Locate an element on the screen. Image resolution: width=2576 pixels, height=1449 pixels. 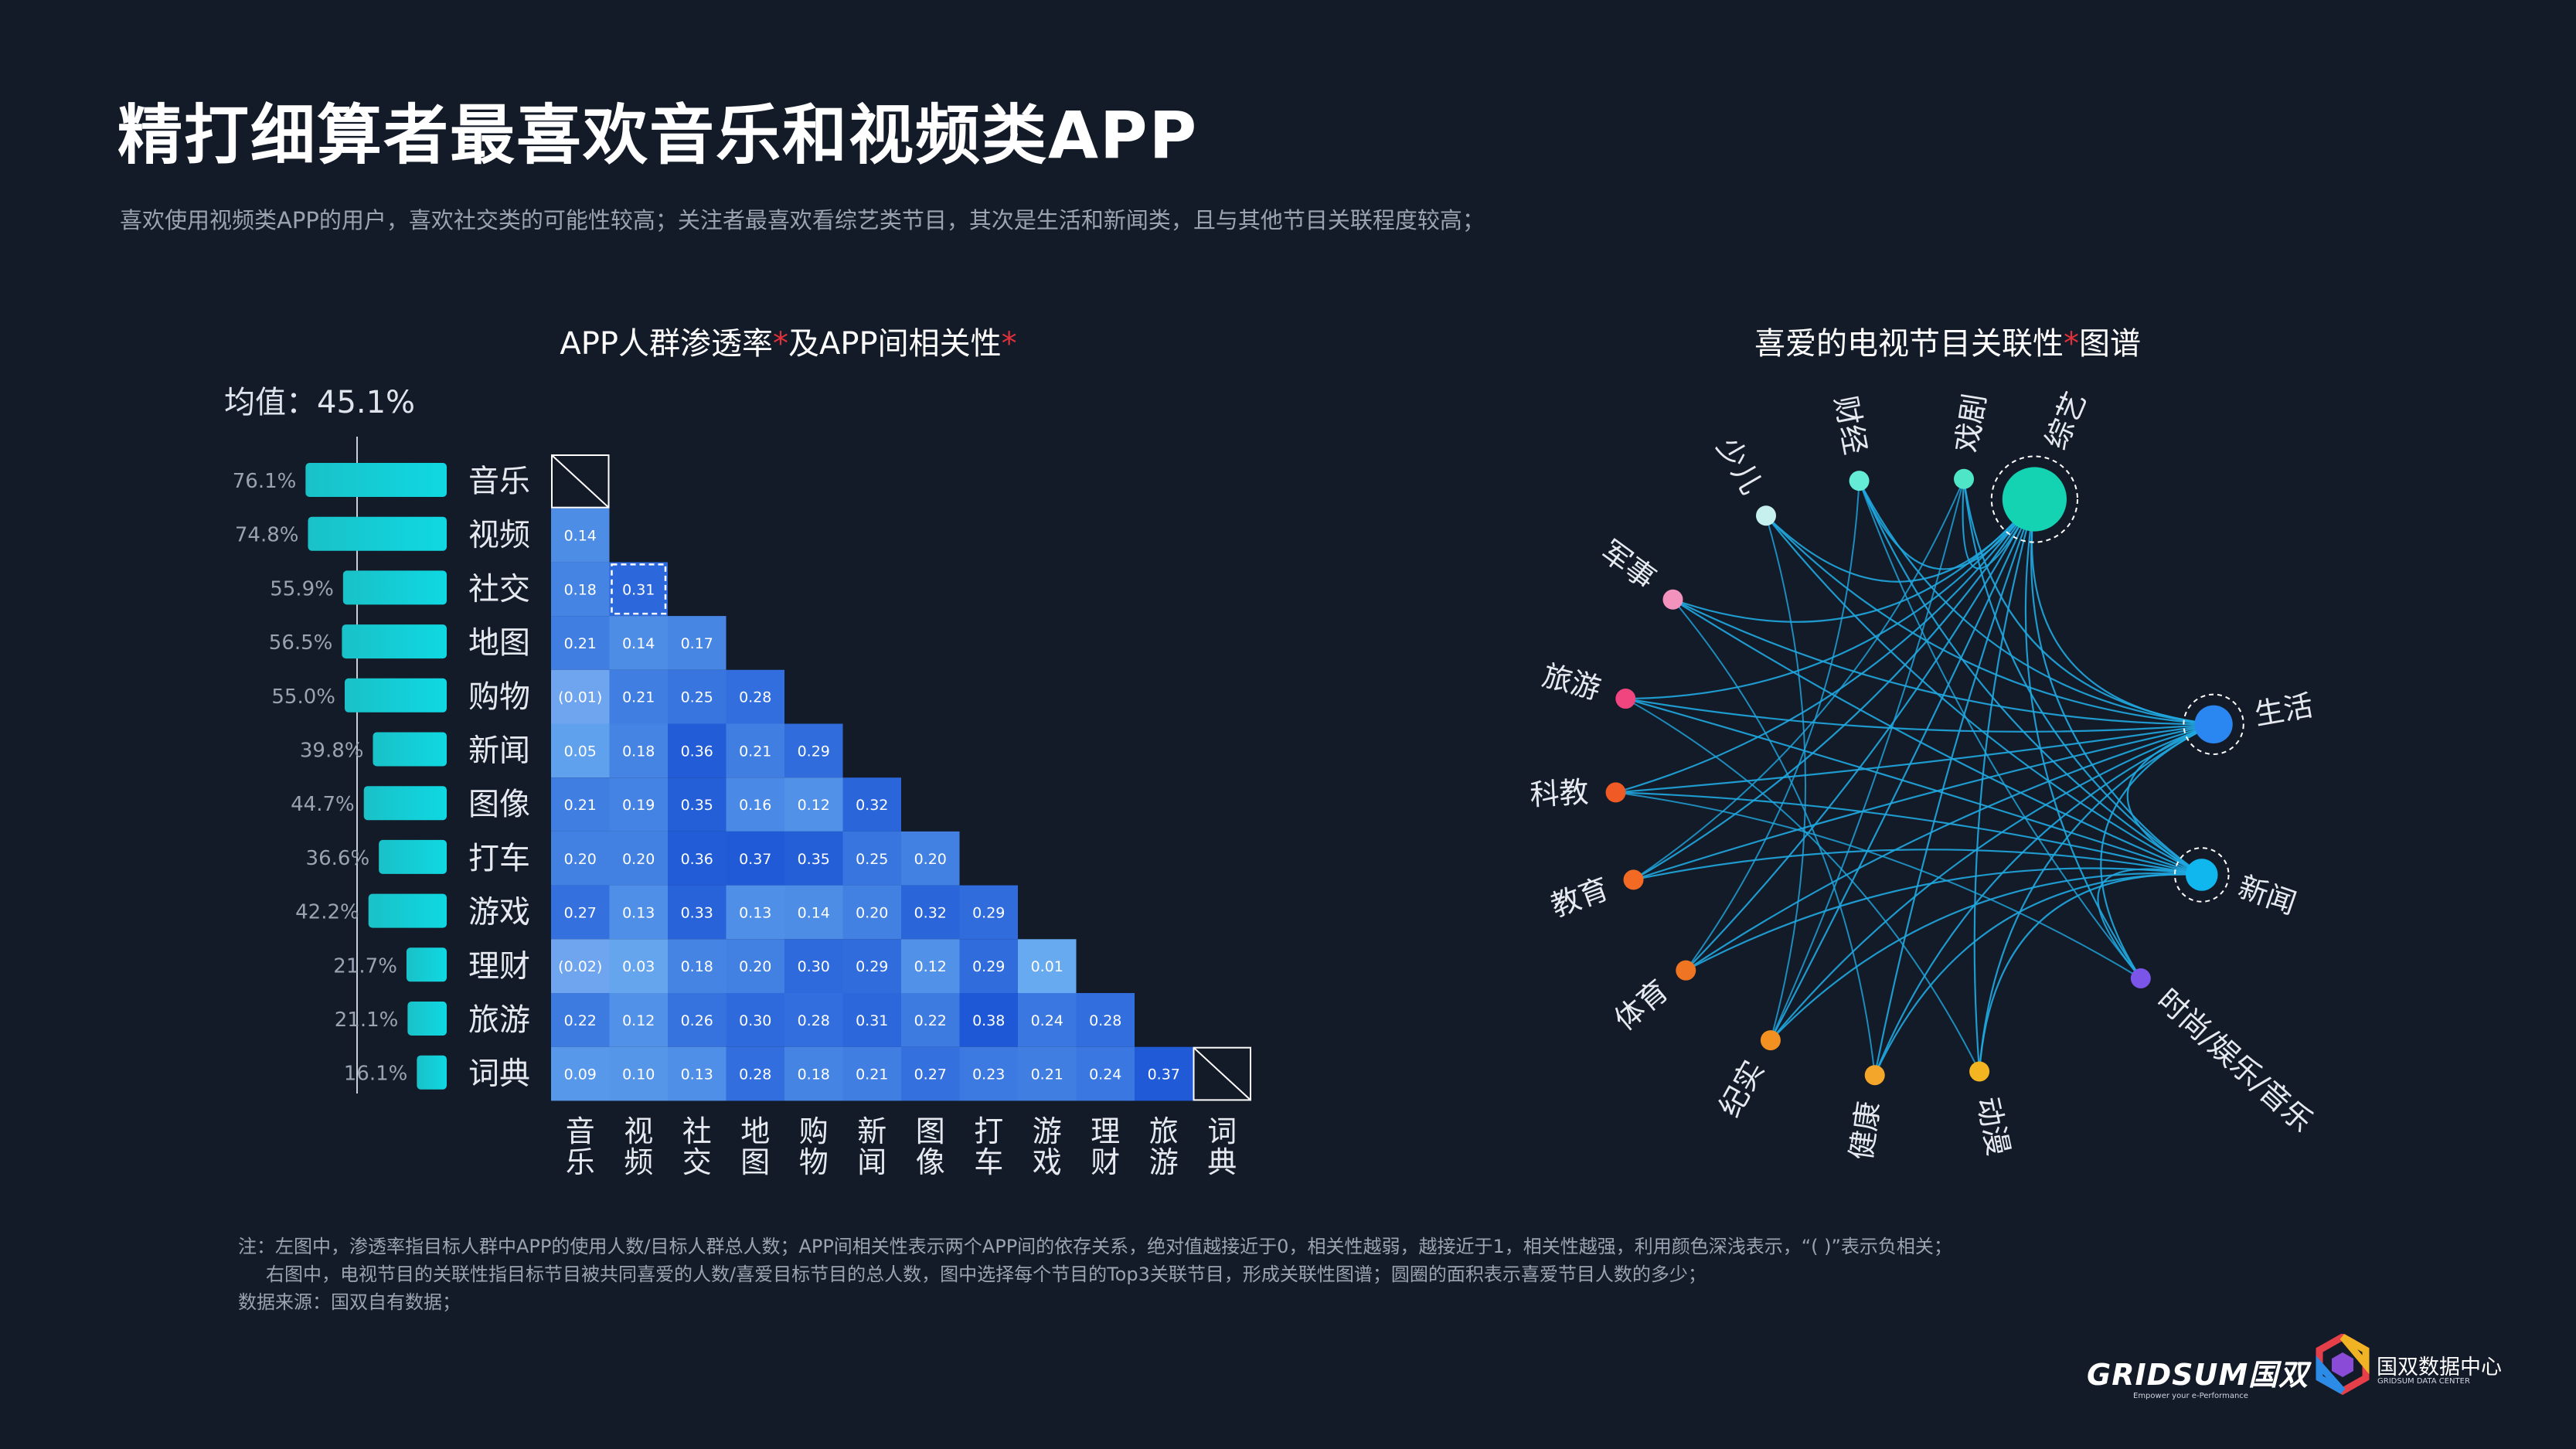
footnote-line: 数据来源：国双自有数据； is located at coordinates (349, 1302).